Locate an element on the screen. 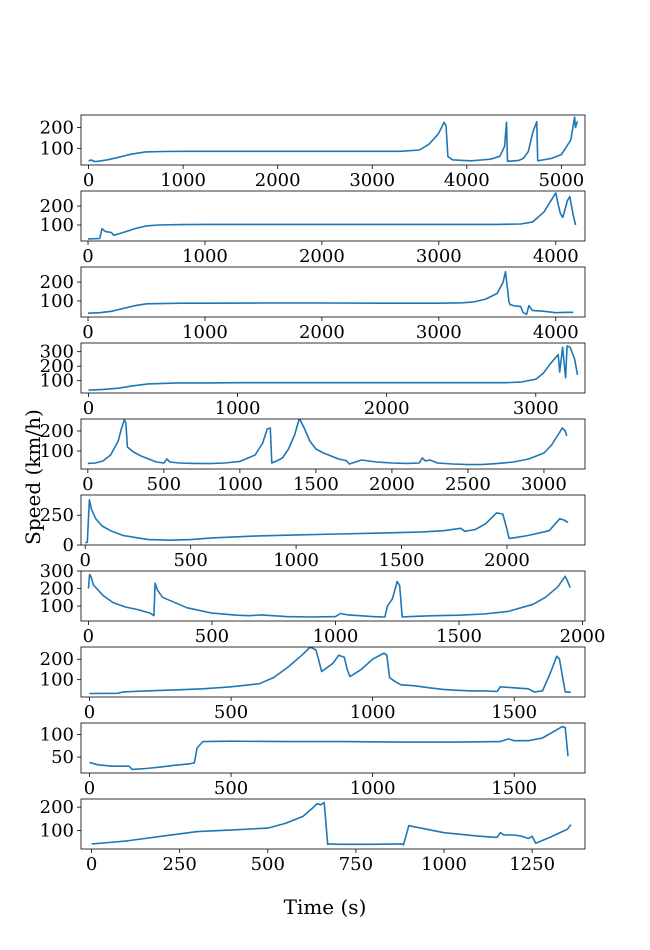 The height and width of the screenshot is (950, 650). y-tick-label: 50 is located at coordinates (62, 757).